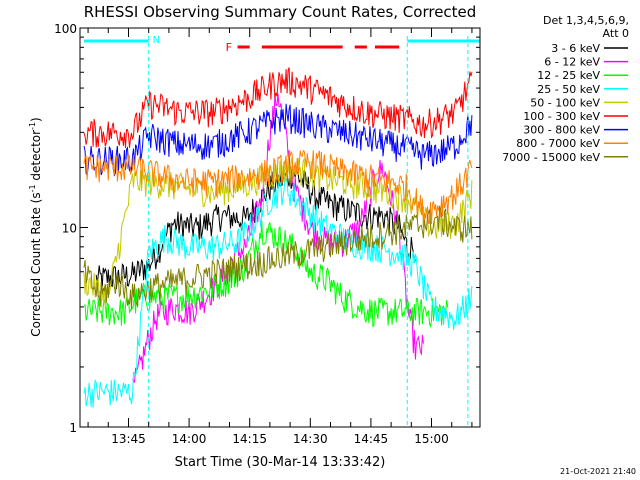 The height and width of the screenshot is (480, 640). What do you see at coordinates (586, 20) in the screenshot?
I see `legend-header-line-1: Det 1,3,4,5,6,9,` at bounding box center [586, 20].